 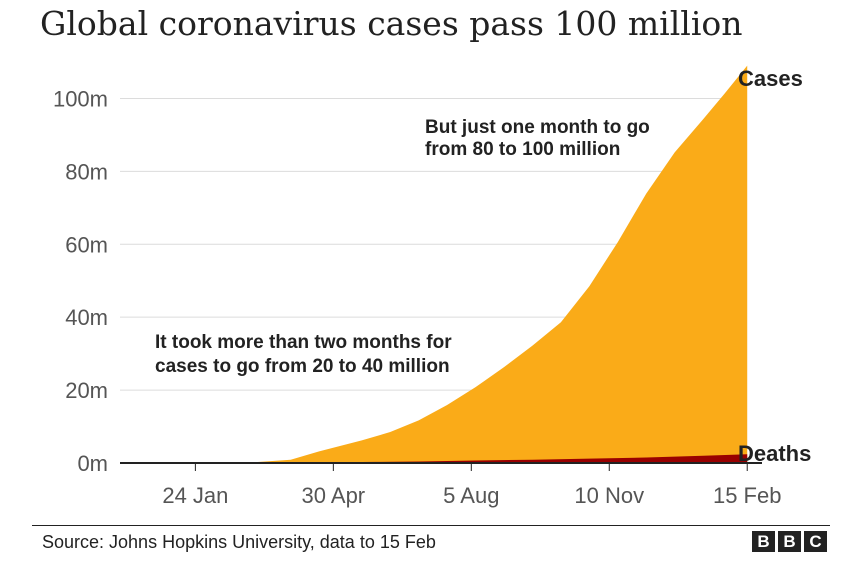 I want to click on annotation-line: cases to go from 20 to 40 million, so click(x=302, y=366).